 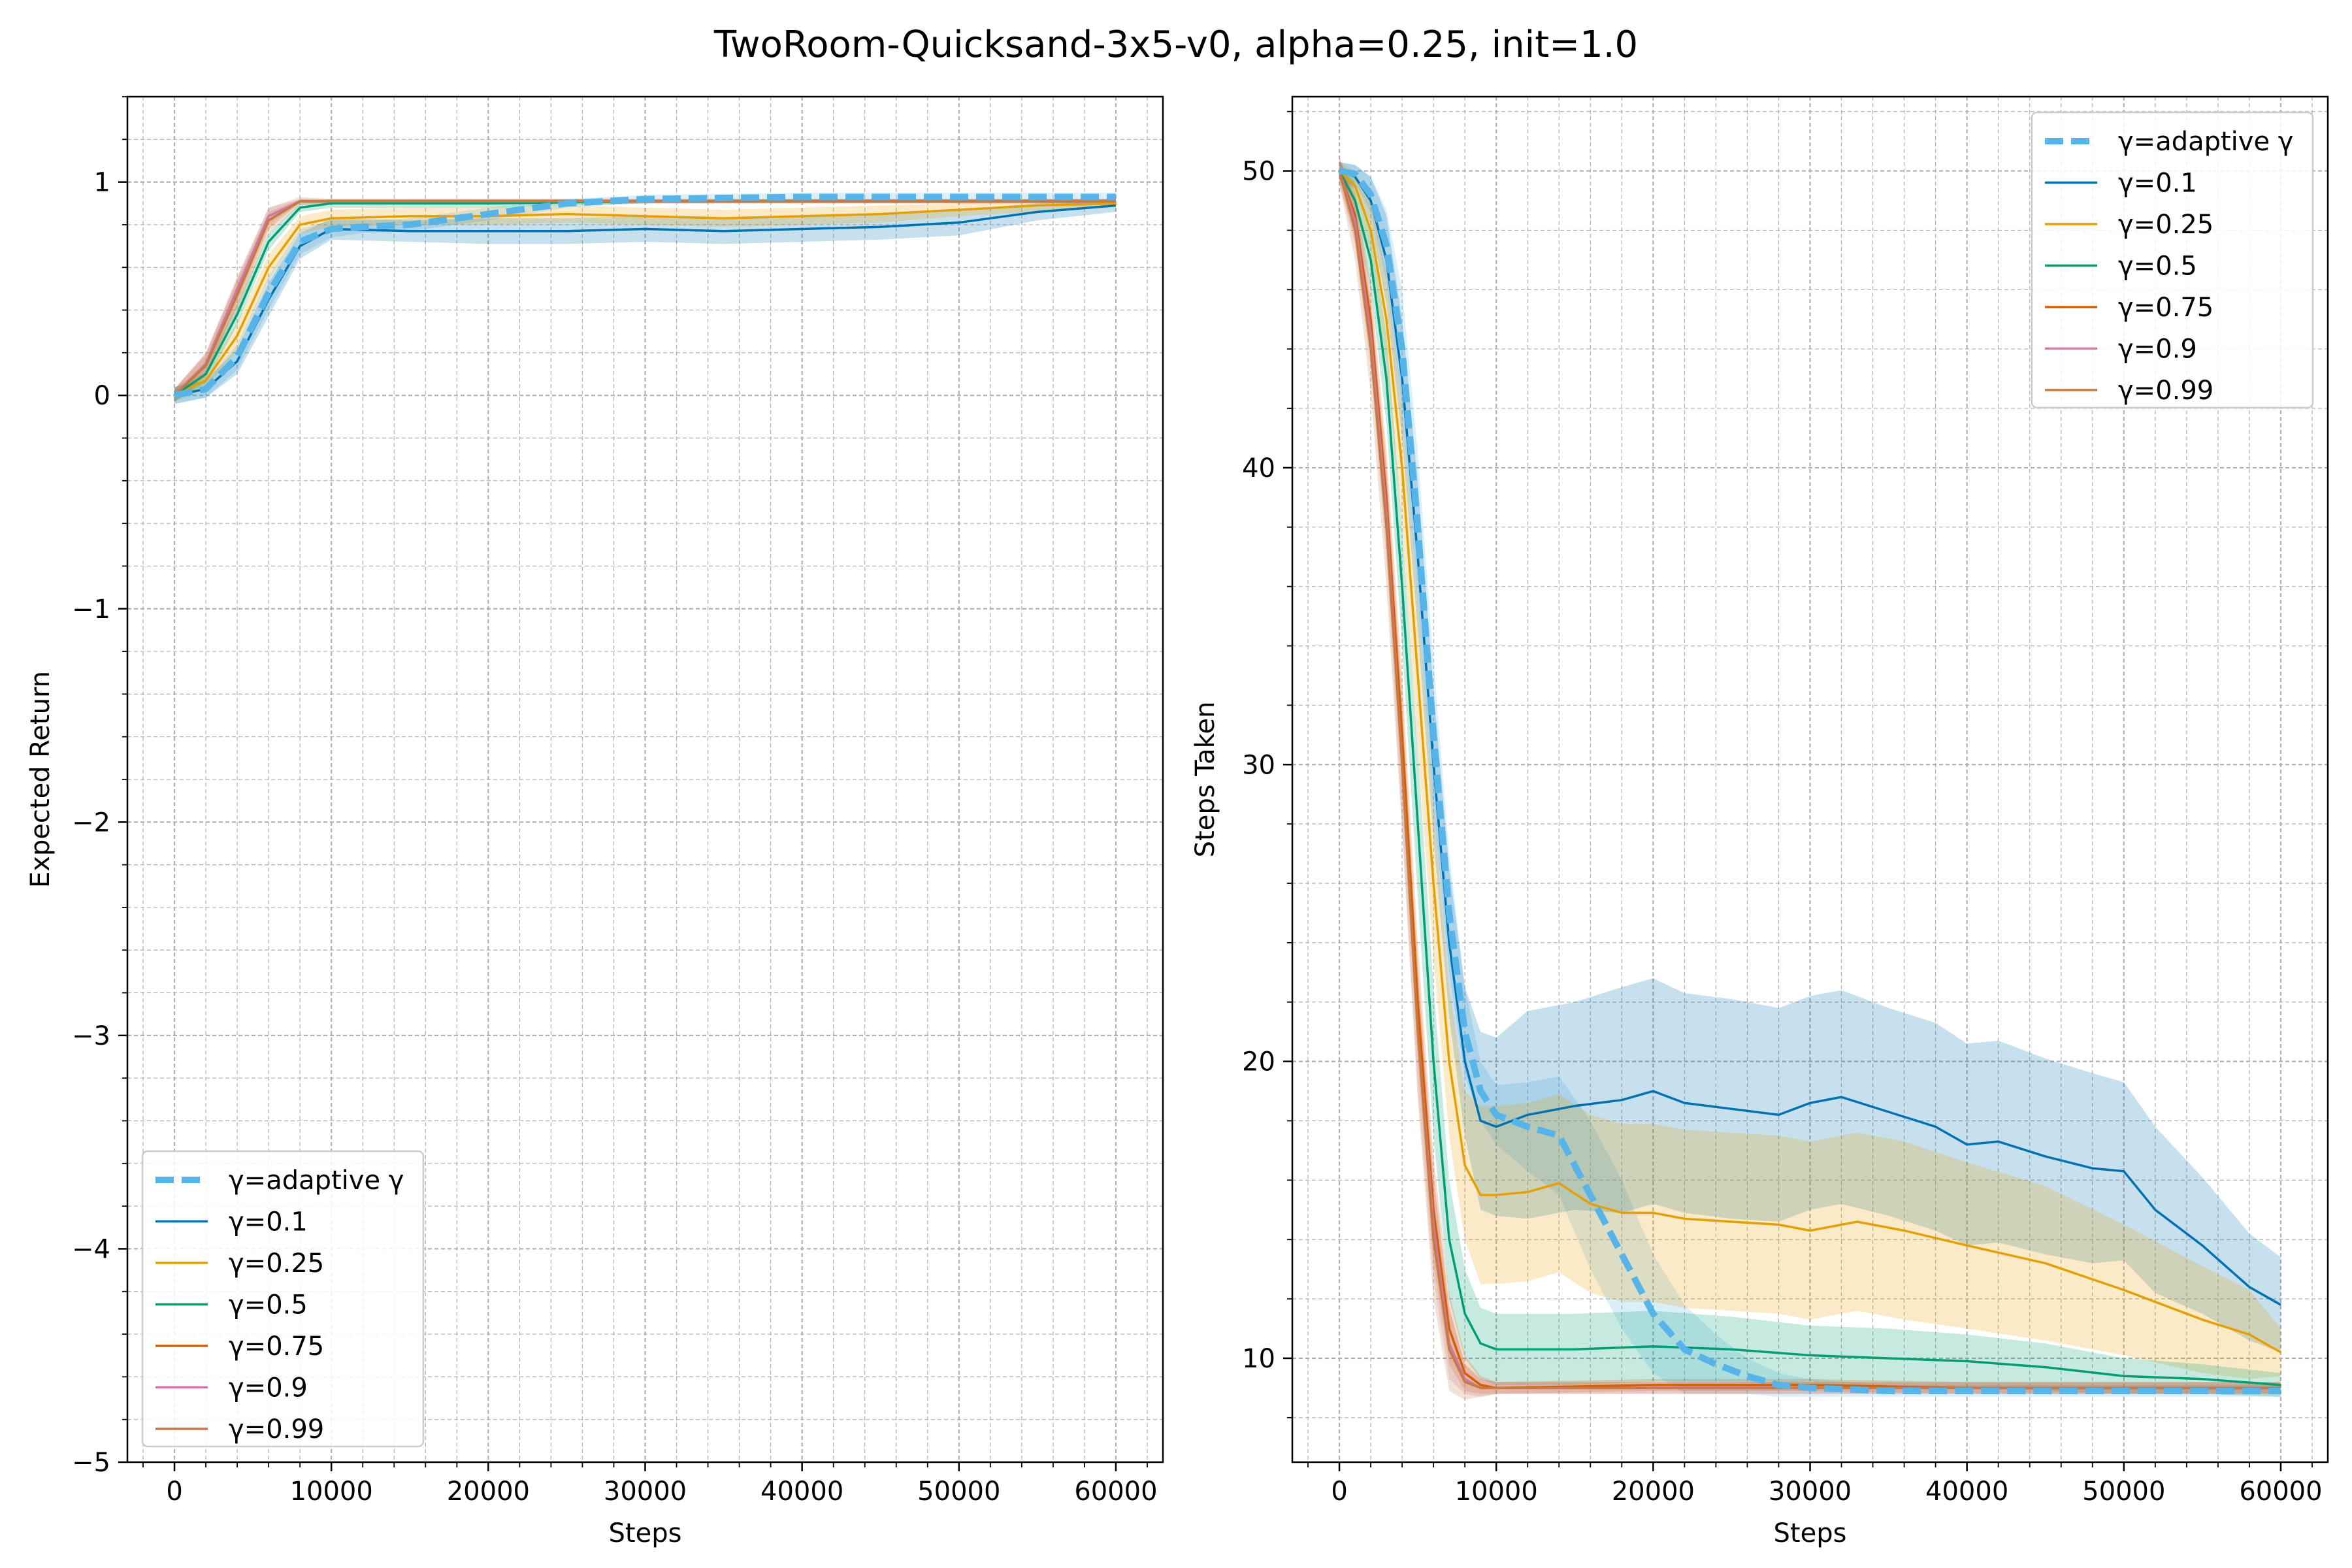 I want to click on series-lines, so click(x=645, y=296).